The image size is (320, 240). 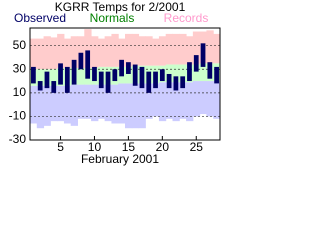 I want to click on x-tick-label: 15, so click(x=129, y=147).